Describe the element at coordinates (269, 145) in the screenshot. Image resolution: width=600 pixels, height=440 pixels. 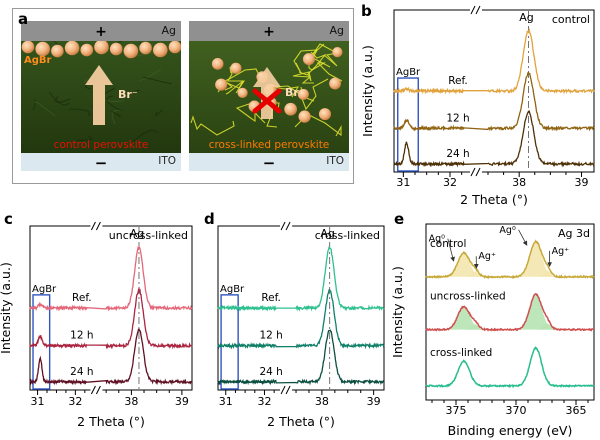
I see `svg-text: cross-linked perovskite` at that location.